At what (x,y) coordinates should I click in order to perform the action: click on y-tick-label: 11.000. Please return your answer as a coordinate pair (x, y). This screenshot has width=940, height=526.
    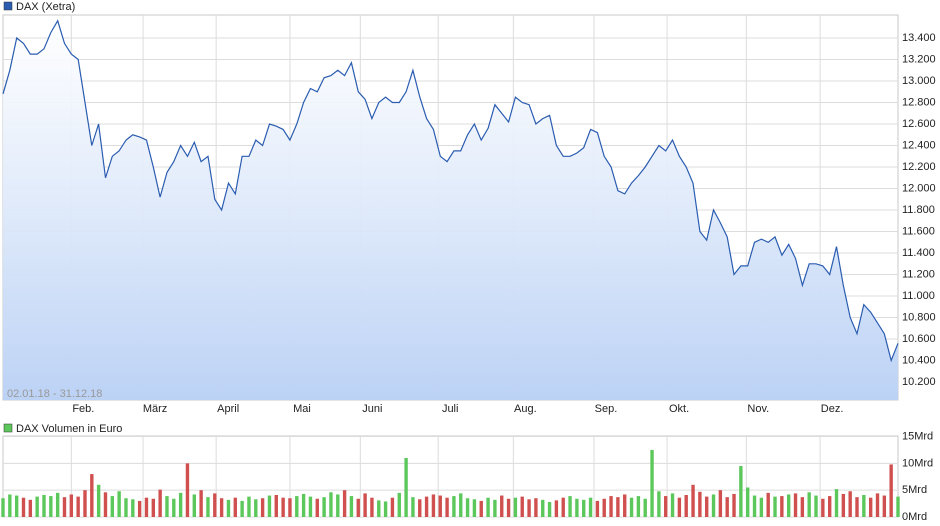
    Looking at the image, I should click on (918, 296).